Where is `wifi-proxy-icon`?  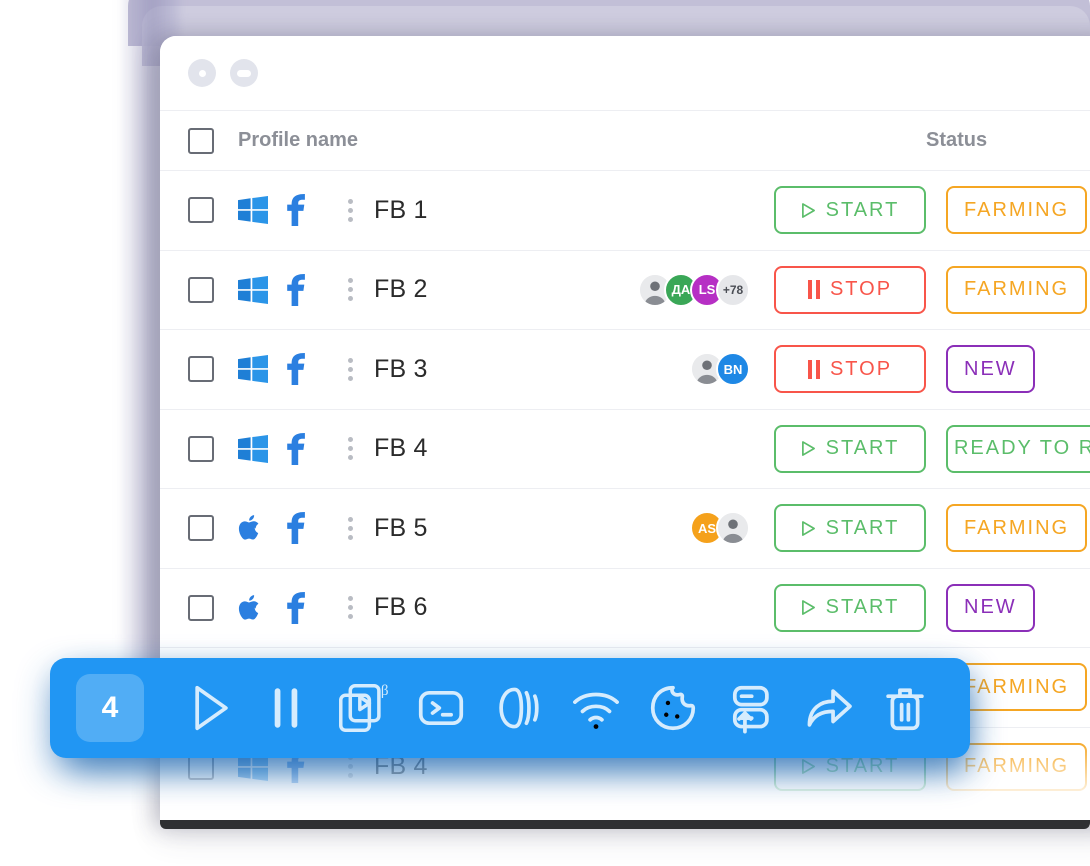
wifi-proxy-icon is located at coordinates (596, 708).